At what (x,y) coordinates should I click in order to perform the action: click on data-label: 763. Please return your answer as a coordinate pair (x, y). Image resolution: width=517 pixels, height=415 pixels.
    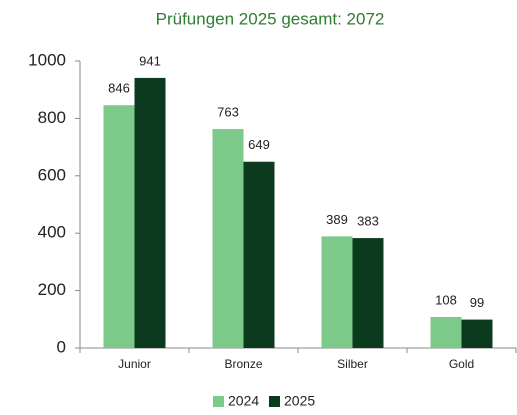
    Looking at the image, I should click on (228, 111).